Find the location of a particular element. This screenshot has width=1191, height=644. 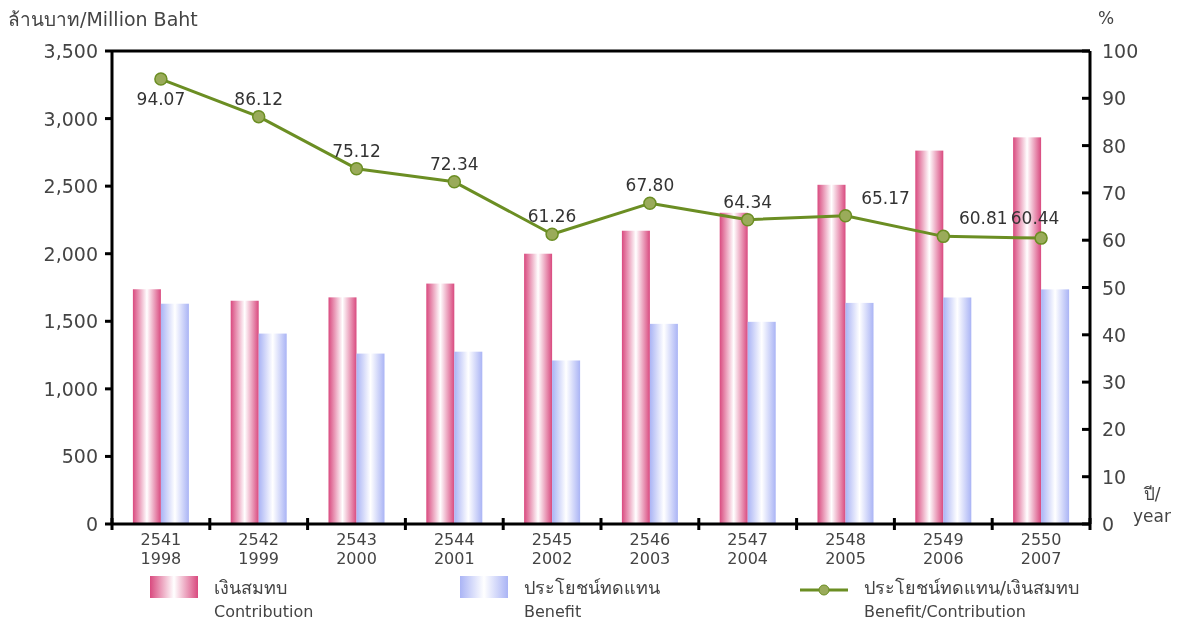

y-tick-label: 3,500 is located at coordinates (70, 51).